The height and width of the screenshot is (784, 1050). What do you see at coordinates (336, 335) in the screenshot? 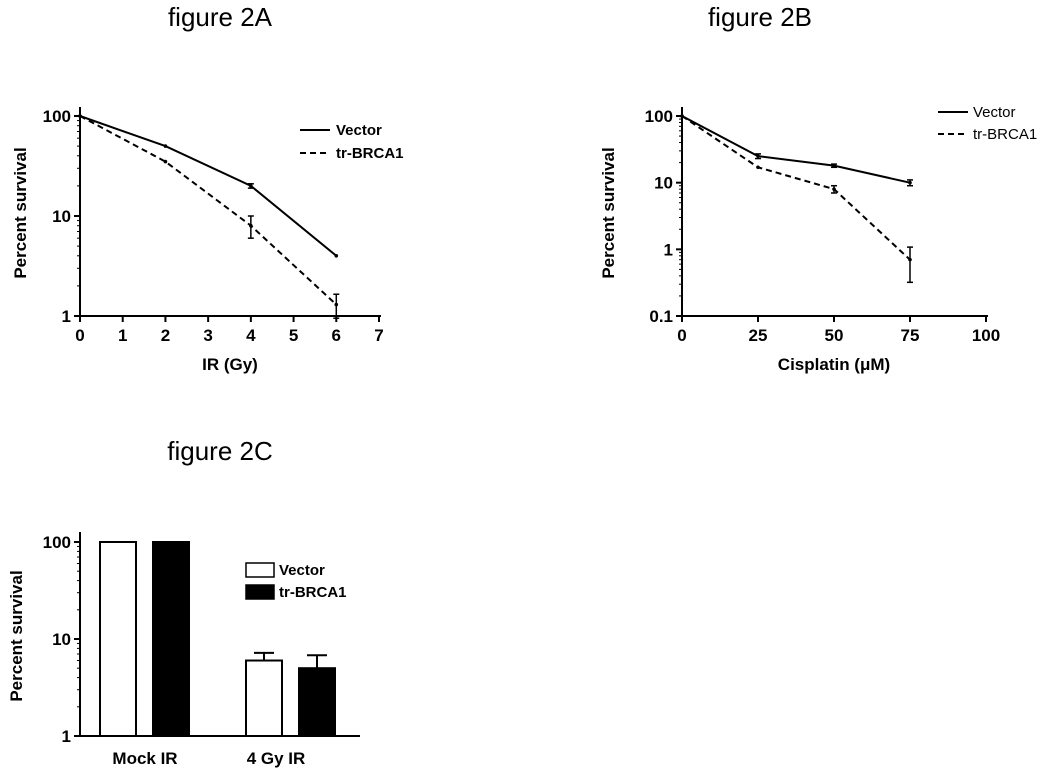
I see `panel-a-x-tick-label: 6` at bounding box center [336, 335].